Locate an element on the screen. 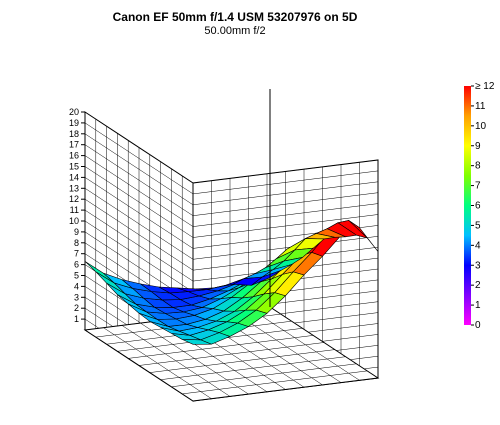  z-tick-label: 1 is located at coordinates (76, 319).